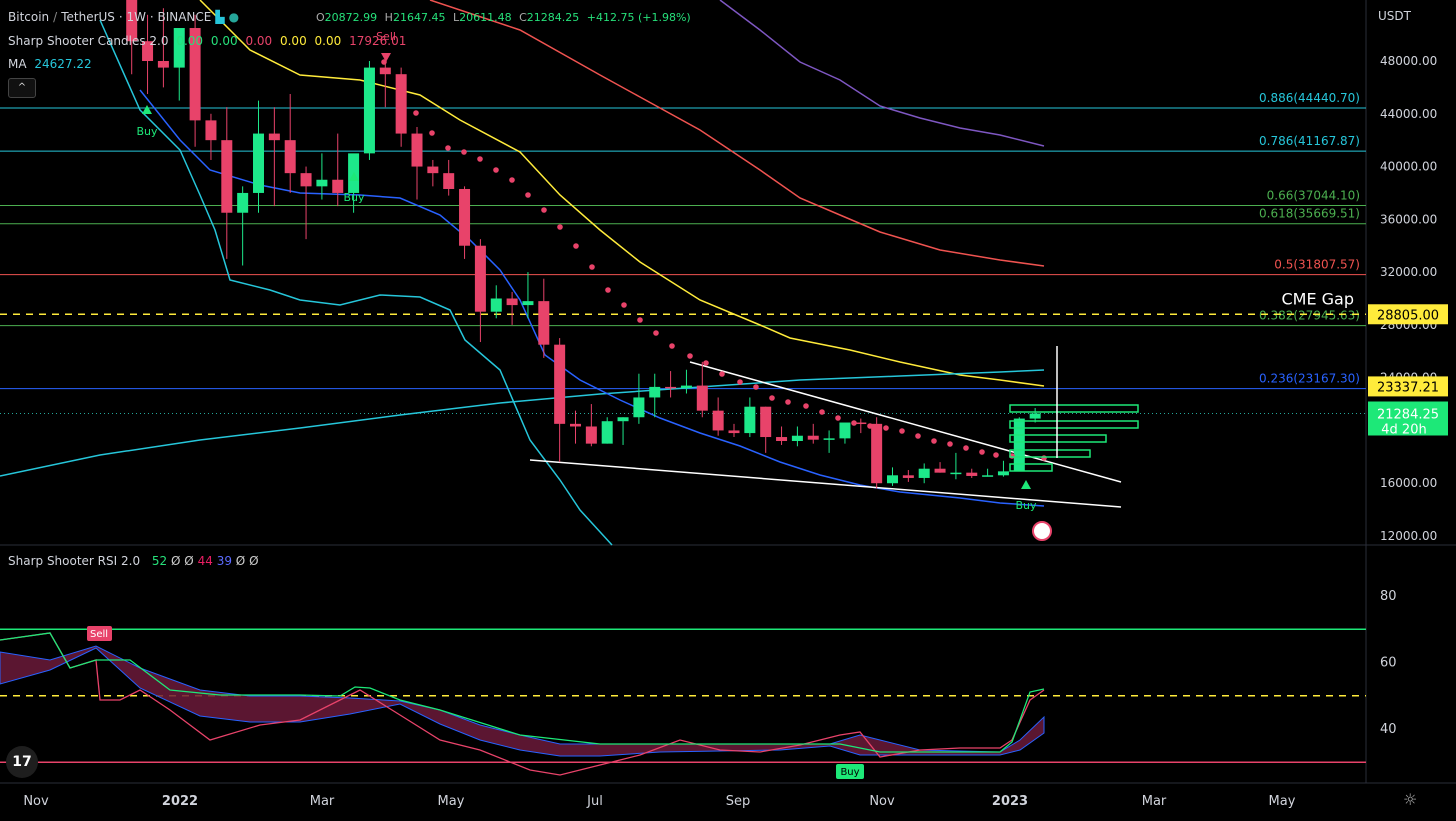  What do you see at coordinates (1408, 114) in the screenshot?
I see `price-tick-label: 44000.00` at bounding box center [1408, 114].